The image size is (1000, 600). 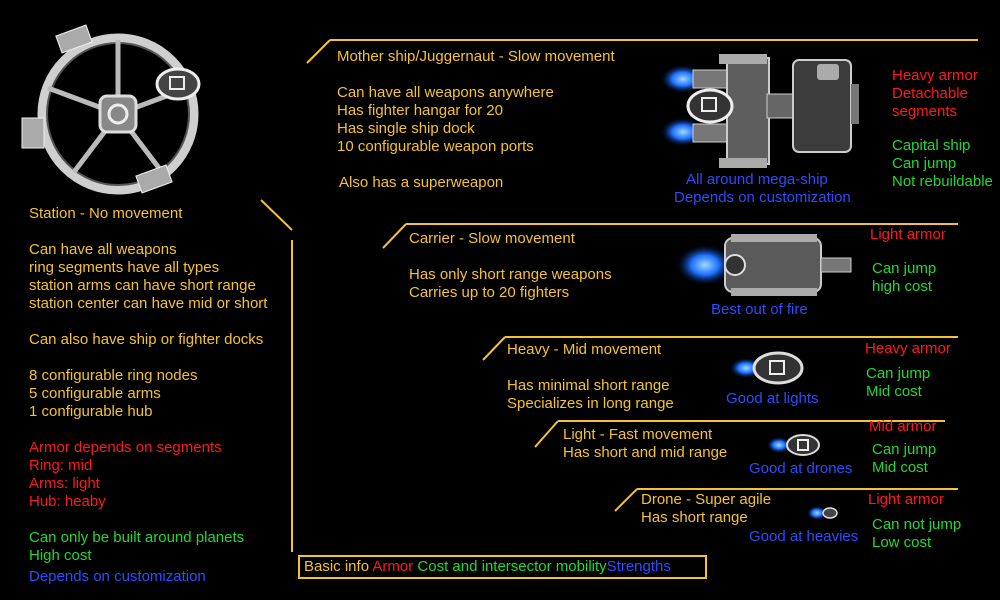 What do you see at coordinates (942, 181) in the screenshot?
I see `mobility-line: Not rebuildable` at bounding box center [942, 181].